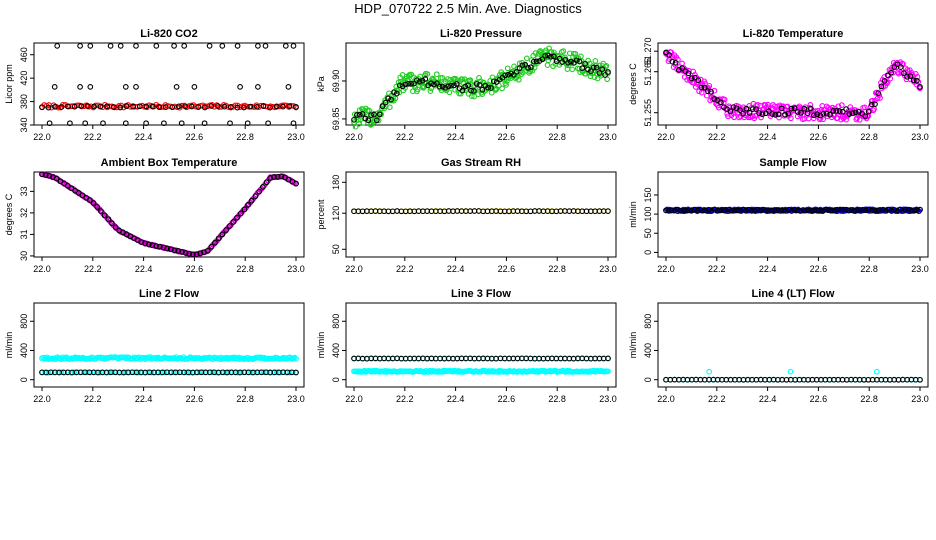 The width and height of the screenshot is (936, 540). Describe the element at coordinates (24, 78) in the screenshot. I see `y-tick-label: 420` at that location.